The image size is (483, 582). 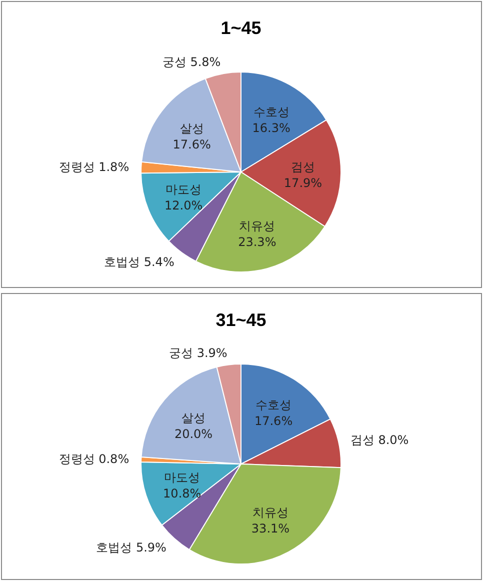 What do you see at coordinates (241, 320) in the screenshot?
I see `chart-title: 31~45` at bounding box center [241, 320].